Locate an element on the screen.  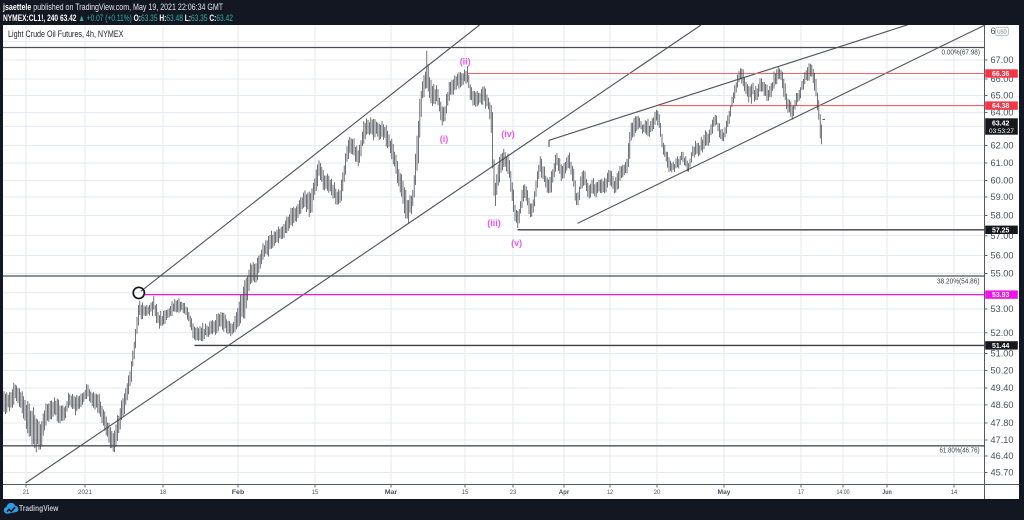
svg-text: 56.00 is located at coordinates (1002, 256).